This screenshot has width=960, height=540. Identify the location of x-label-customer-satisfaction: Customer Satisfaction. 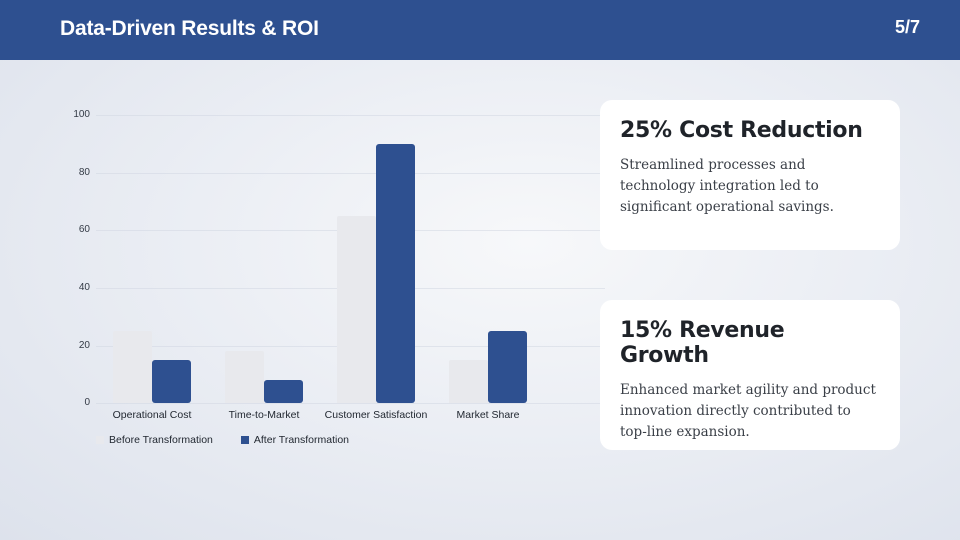
(376, 415).